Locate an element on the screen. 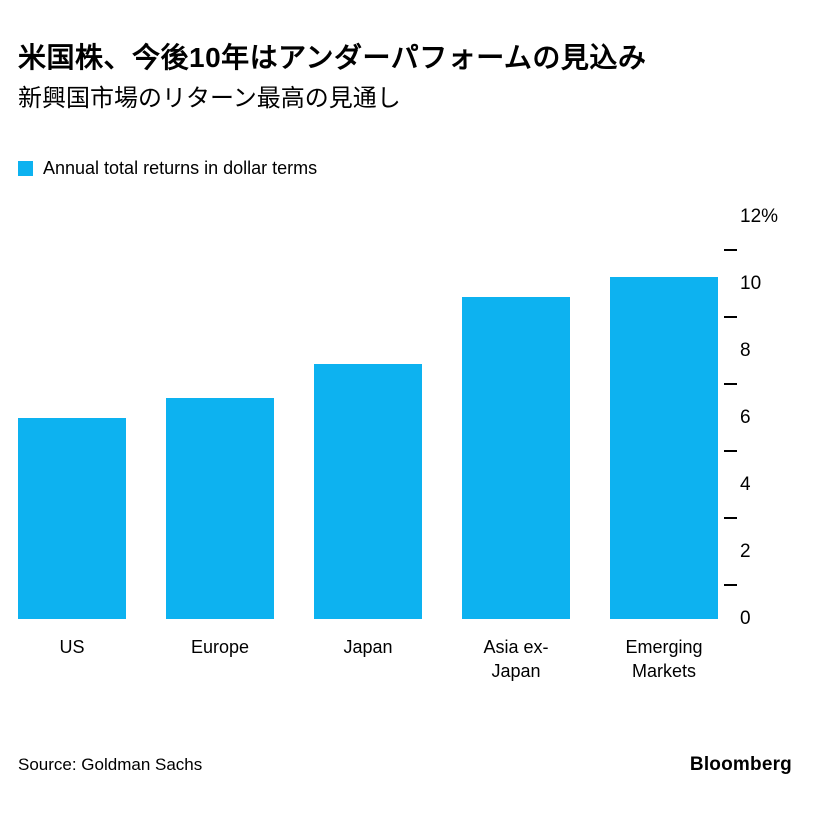 The width and height of the screenshot is (818, 818). x-category-label: Emerging Markets is located at coordinates (664, 659).